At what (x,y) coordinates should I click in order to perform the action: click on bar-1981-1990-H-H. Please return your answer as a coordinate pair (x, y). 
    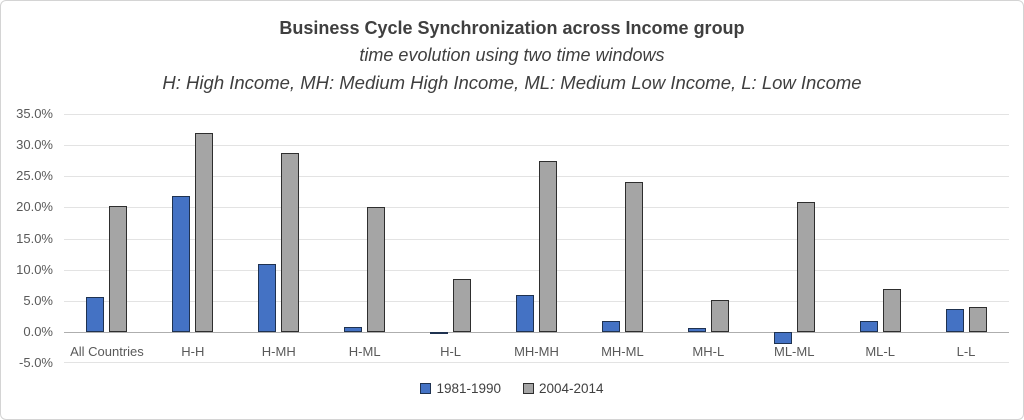
    Looking at the image, I should click on (181, 263).